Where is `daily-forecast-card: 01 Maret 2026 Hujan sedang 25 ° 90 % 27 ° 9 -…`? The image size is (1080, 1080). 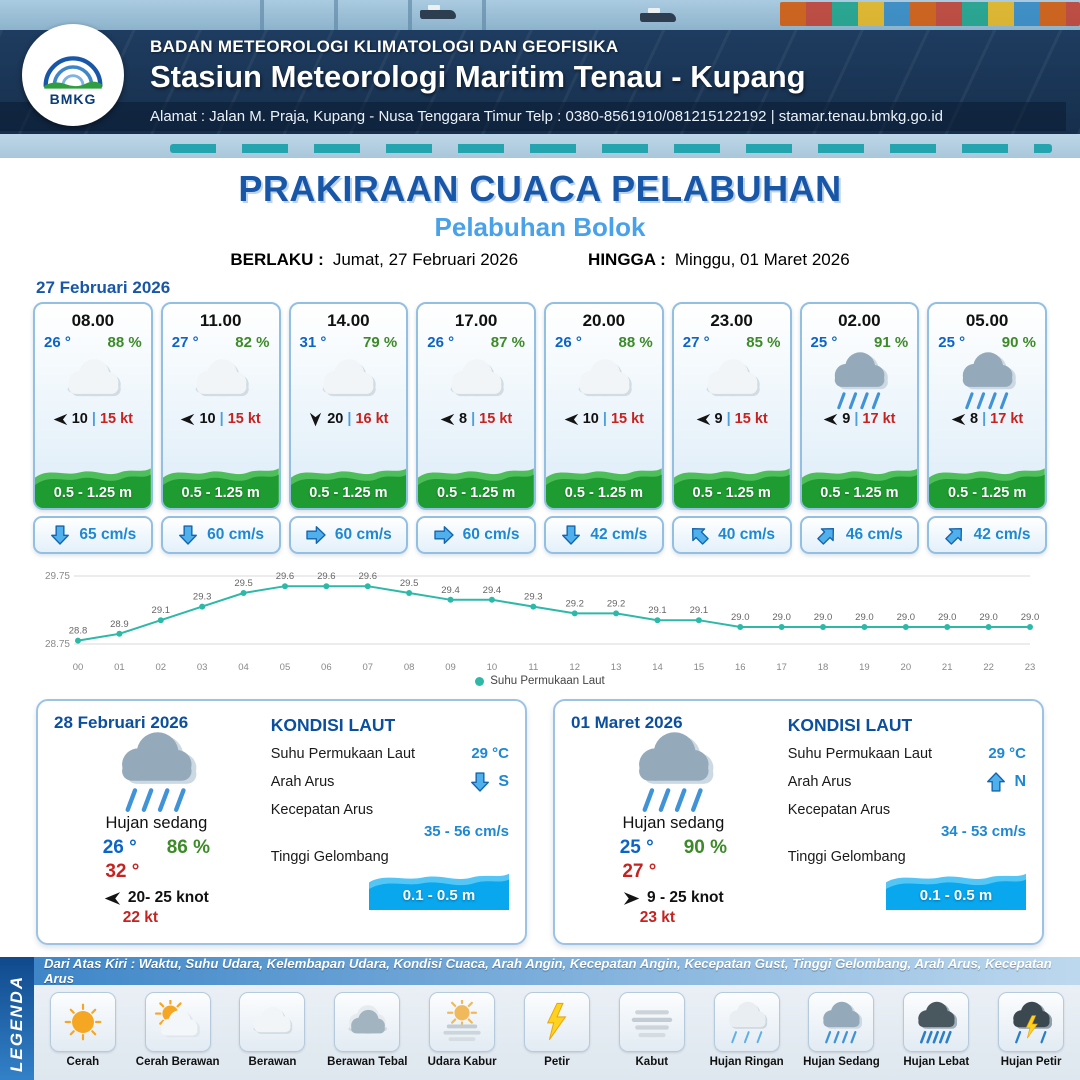
daily-forecast-card: 01 Maret 2026 Hujan sedang 25 ° 90 % 27 ° 9 -… is located at coordinates (798, 822).